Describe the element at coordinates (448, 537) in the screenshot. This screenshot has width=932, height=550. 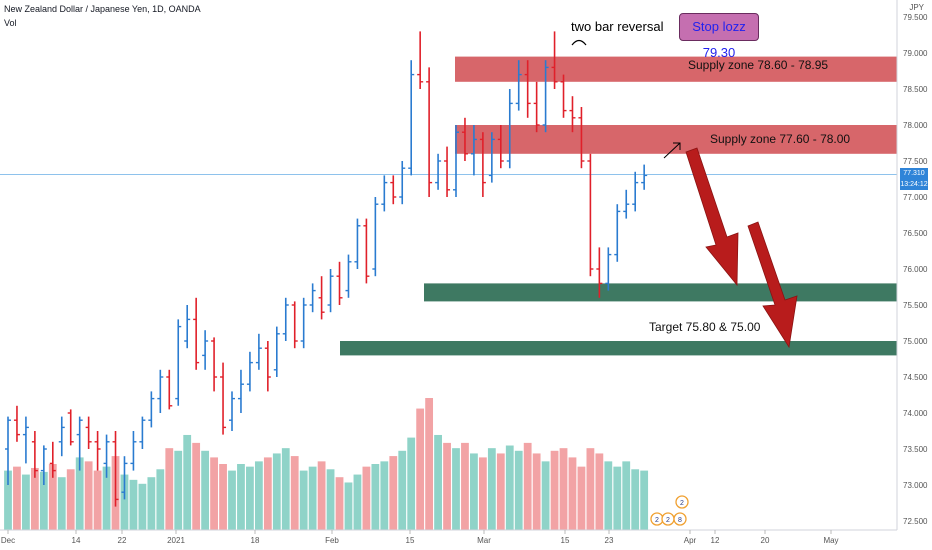
I see `x-axis: Dec 14 22 2021 18 Feb 15 Mar 15 23 Apr 12 20 May` at that location.